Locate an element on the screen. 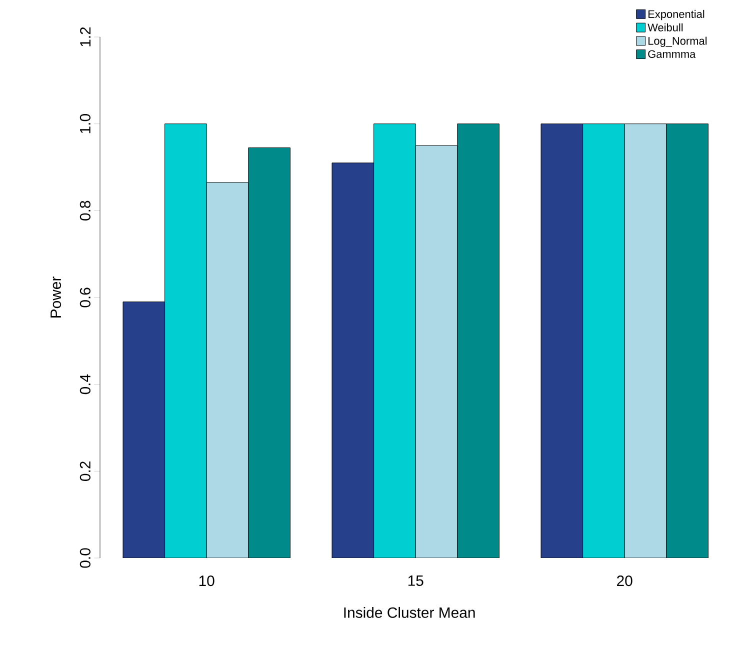  y-axis-title: Power is located at coordinates (56, 297).